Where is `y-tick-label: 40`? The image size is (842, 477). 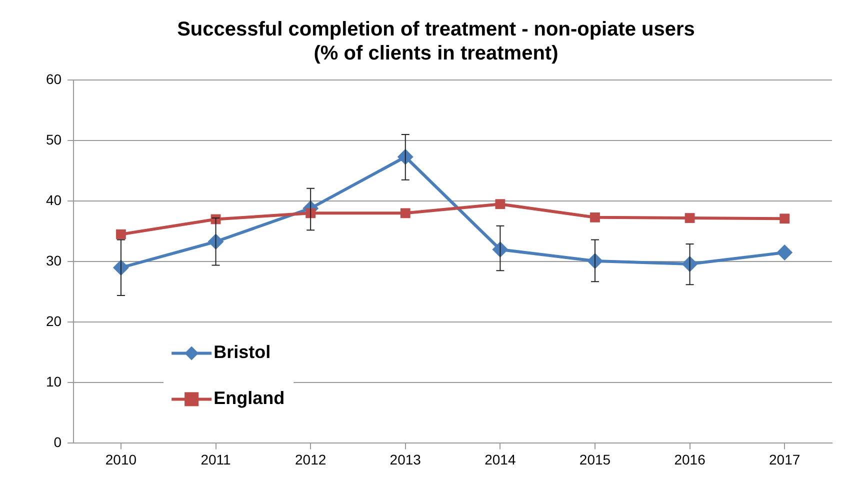 y-tick-label: 40 is located at coordinates (54, 200).